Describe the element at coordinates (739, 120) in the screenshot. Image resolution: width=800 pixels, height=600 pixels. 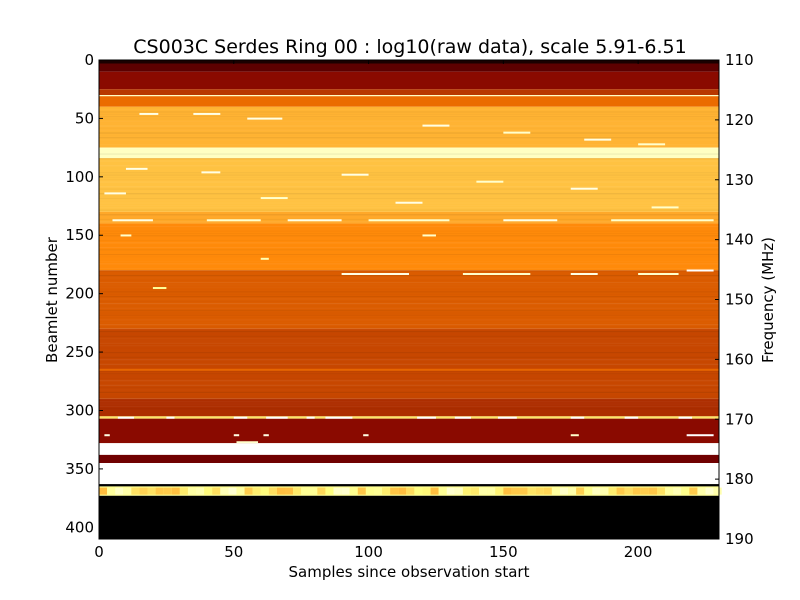
I see `y-right-tick-label: 120` at that location.